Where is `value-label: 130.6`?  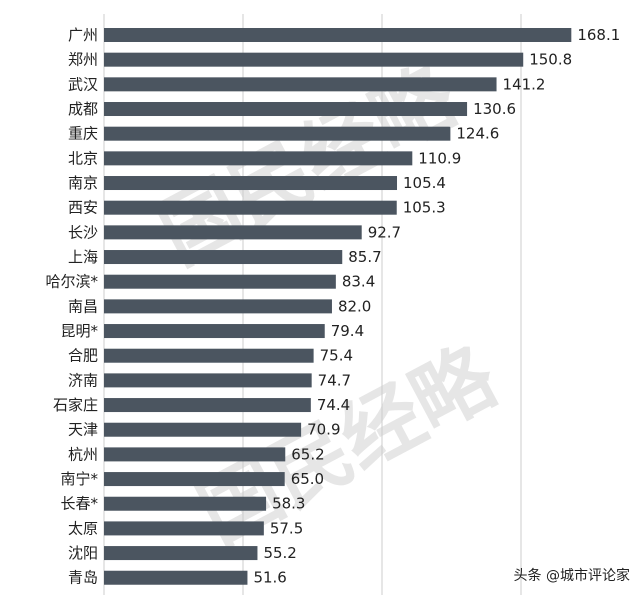 value-label: 130.6 is located at coordinates (494, 109).